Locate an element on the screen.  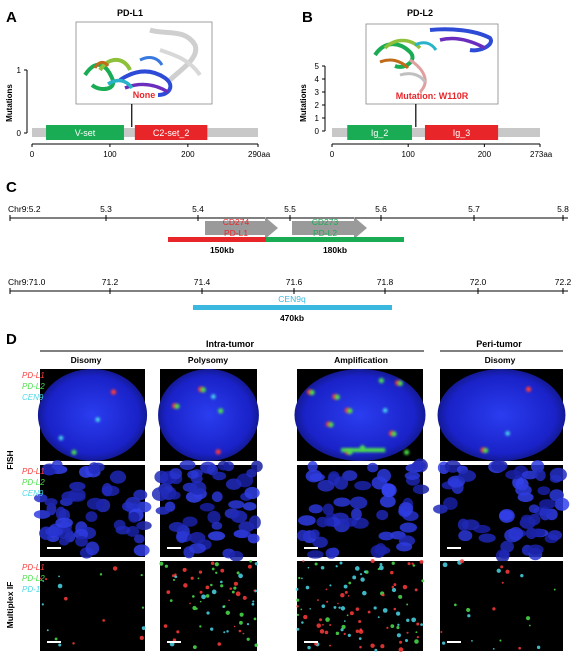
pdl2-size: 180kb is located at coordinates (335, 250).